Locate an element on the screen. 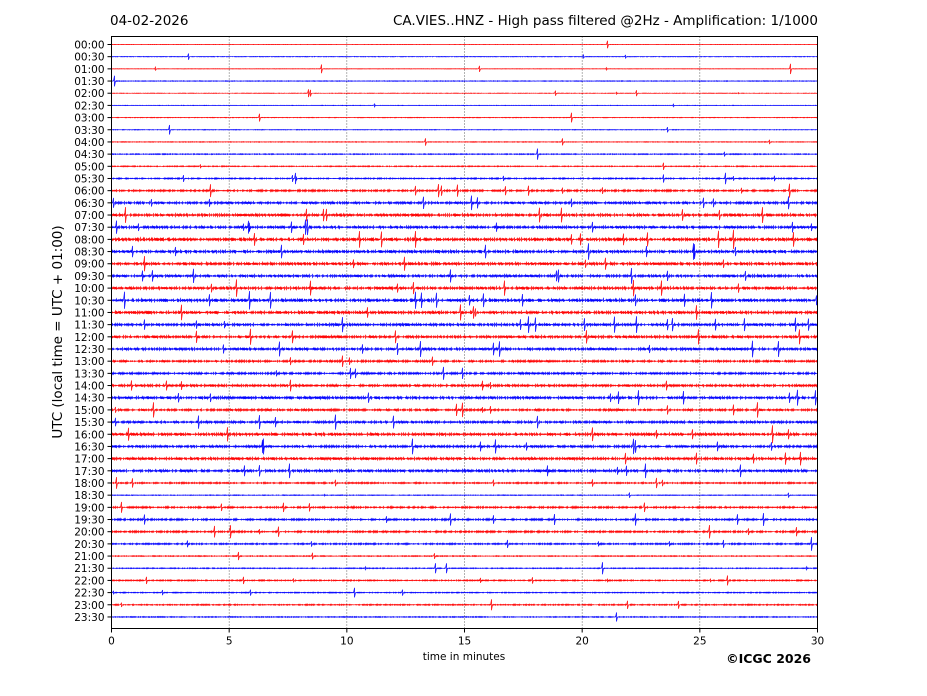 The width and height of the screenshot is (927, 696). trace-1900 is located at coordinates (464, 507).